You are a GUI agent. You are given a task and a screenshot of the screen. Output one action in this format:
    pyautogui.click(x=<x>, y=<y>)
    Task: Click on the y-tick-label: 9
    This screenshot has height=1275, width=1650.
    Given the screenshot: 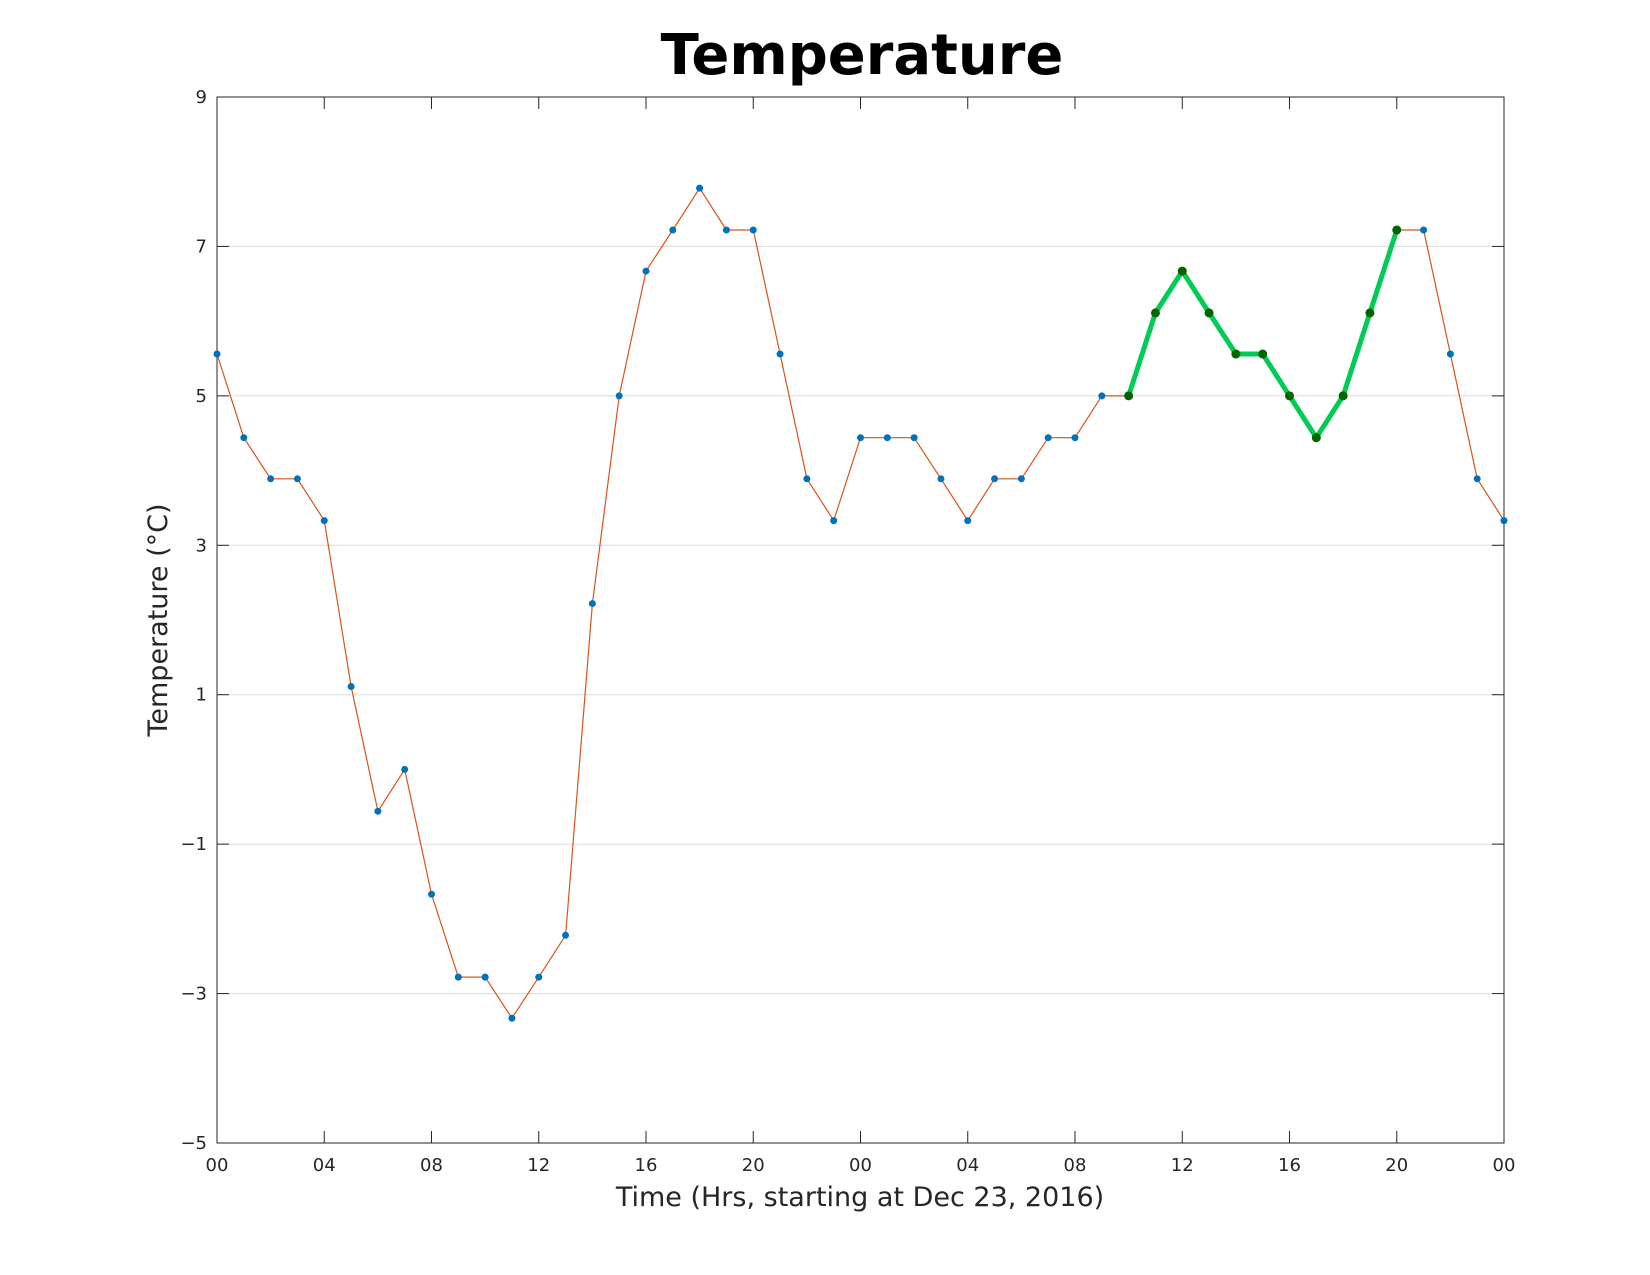 What is the action you would take?
    pyautogui.click(x=201, y=97)
    